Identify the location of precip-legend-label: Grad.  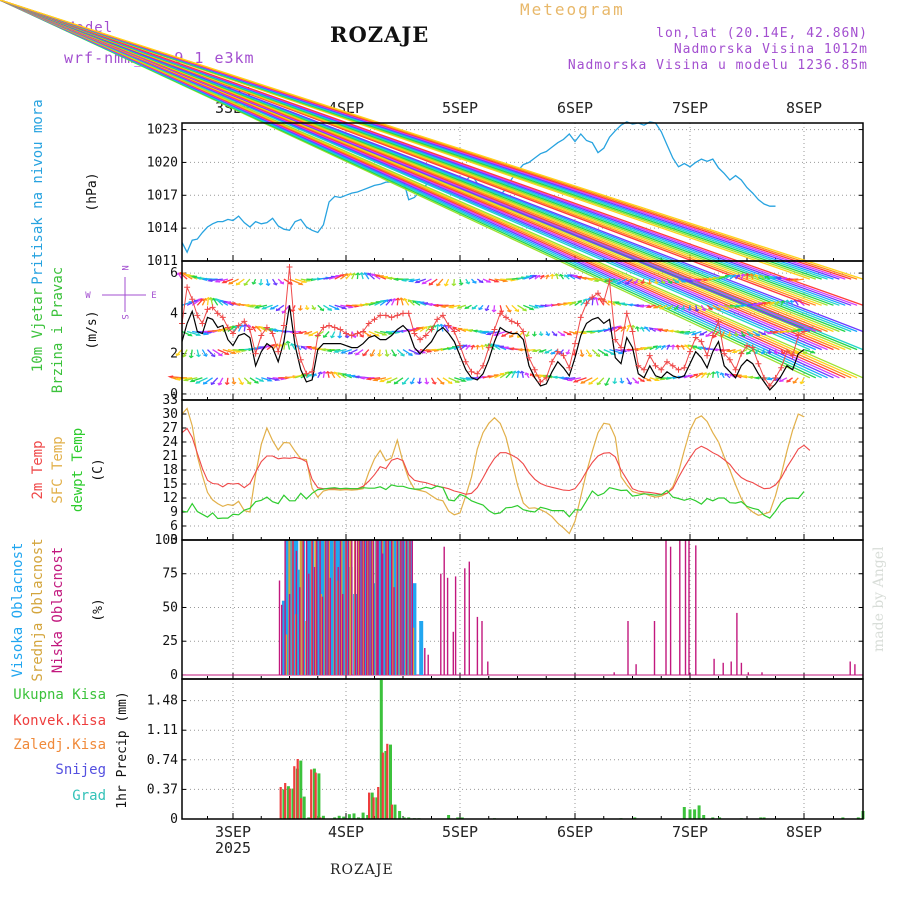
(89, 796).